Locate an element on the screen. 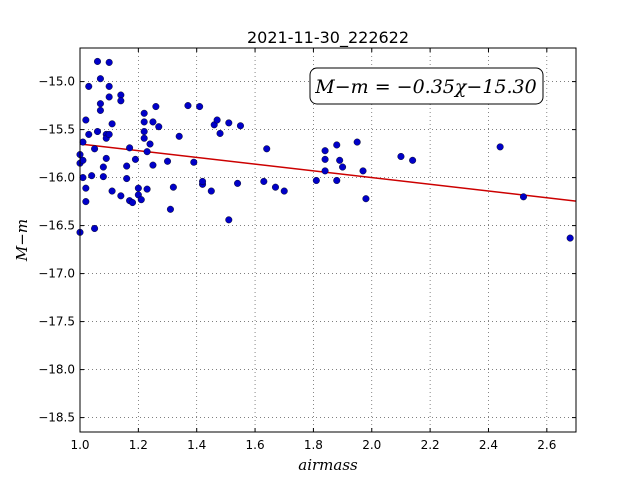  x-tick-label: 1.8 is located at coordinates (313, 445).